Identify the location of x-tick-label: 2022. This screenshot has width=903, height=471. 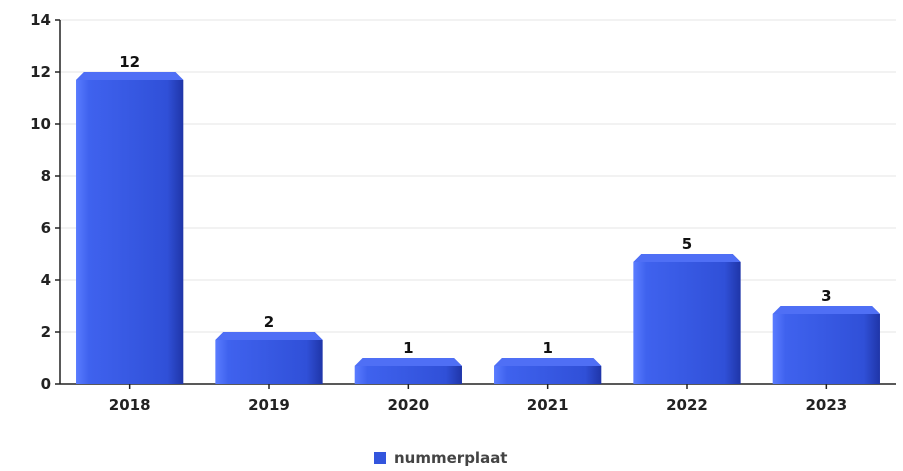
(687, 405).